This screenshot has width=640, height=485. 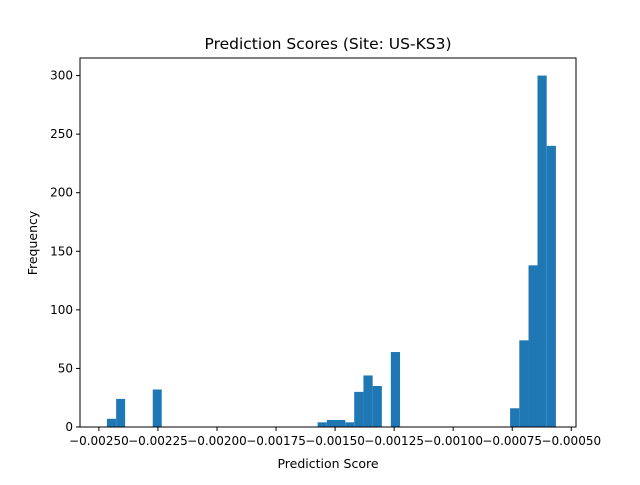 What do you see at coordinates (61, 76) in the screenshot?
I see `y-tick-label: 300` at bounding box center [61, 76].